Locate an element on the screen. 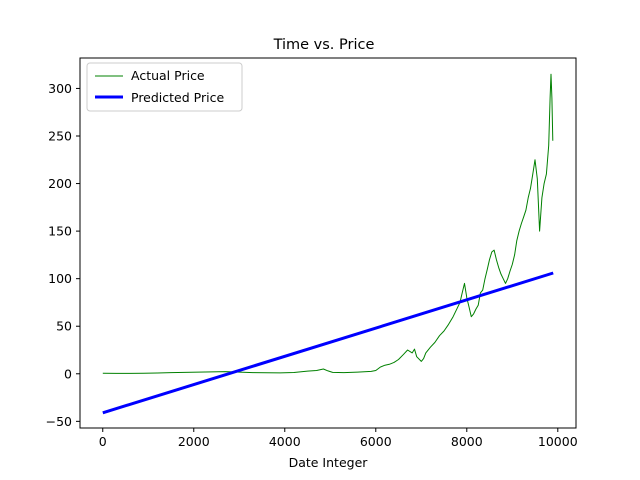 Image resolution: width=640 pixels, height=480 pixels. x-tick-label-5: 10000 is located at coordinates (558, 441).